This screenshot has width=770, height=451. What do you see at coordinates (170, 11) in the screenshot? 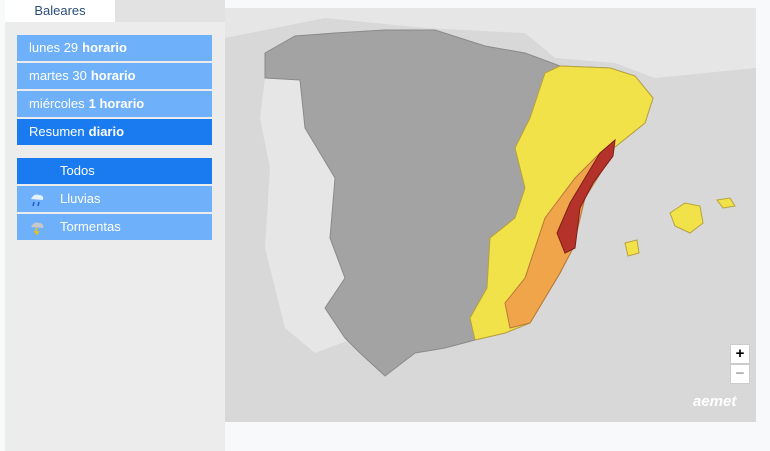
I see `tab-inactive` at bounding box center [170, 11].